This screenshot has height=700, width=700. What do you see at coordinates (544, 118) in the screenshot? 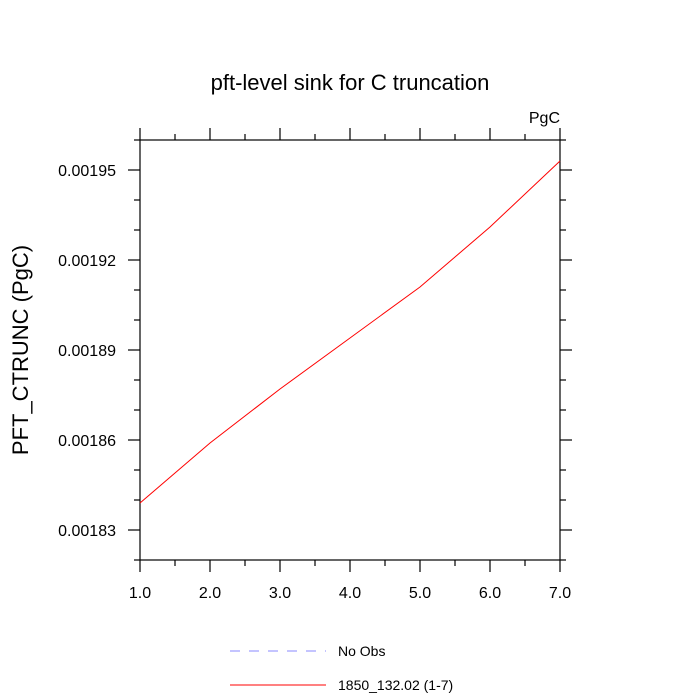
I see `units-label: PgC` at bounding box center [544, 118].